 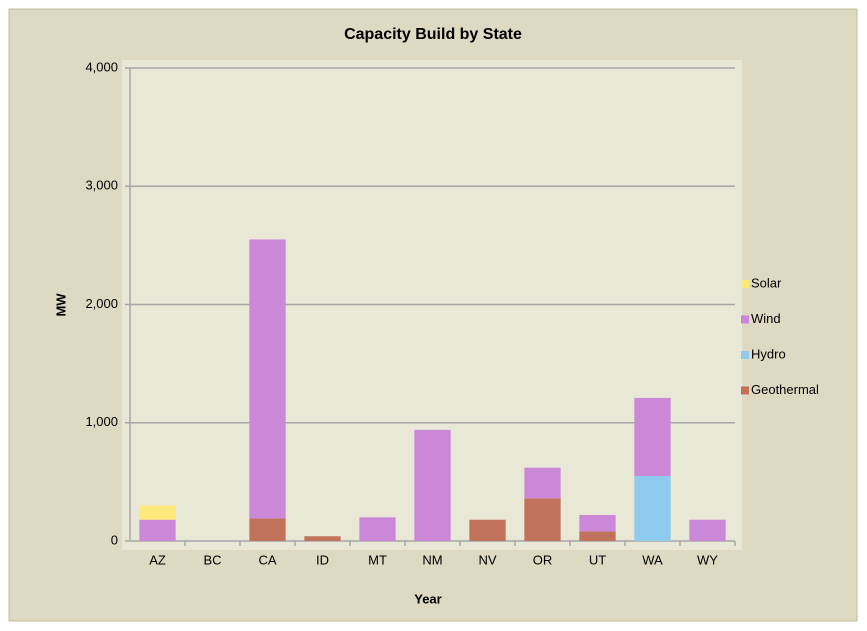 I want to click on legend-label: Geothermal, so click(x=785, y=389).